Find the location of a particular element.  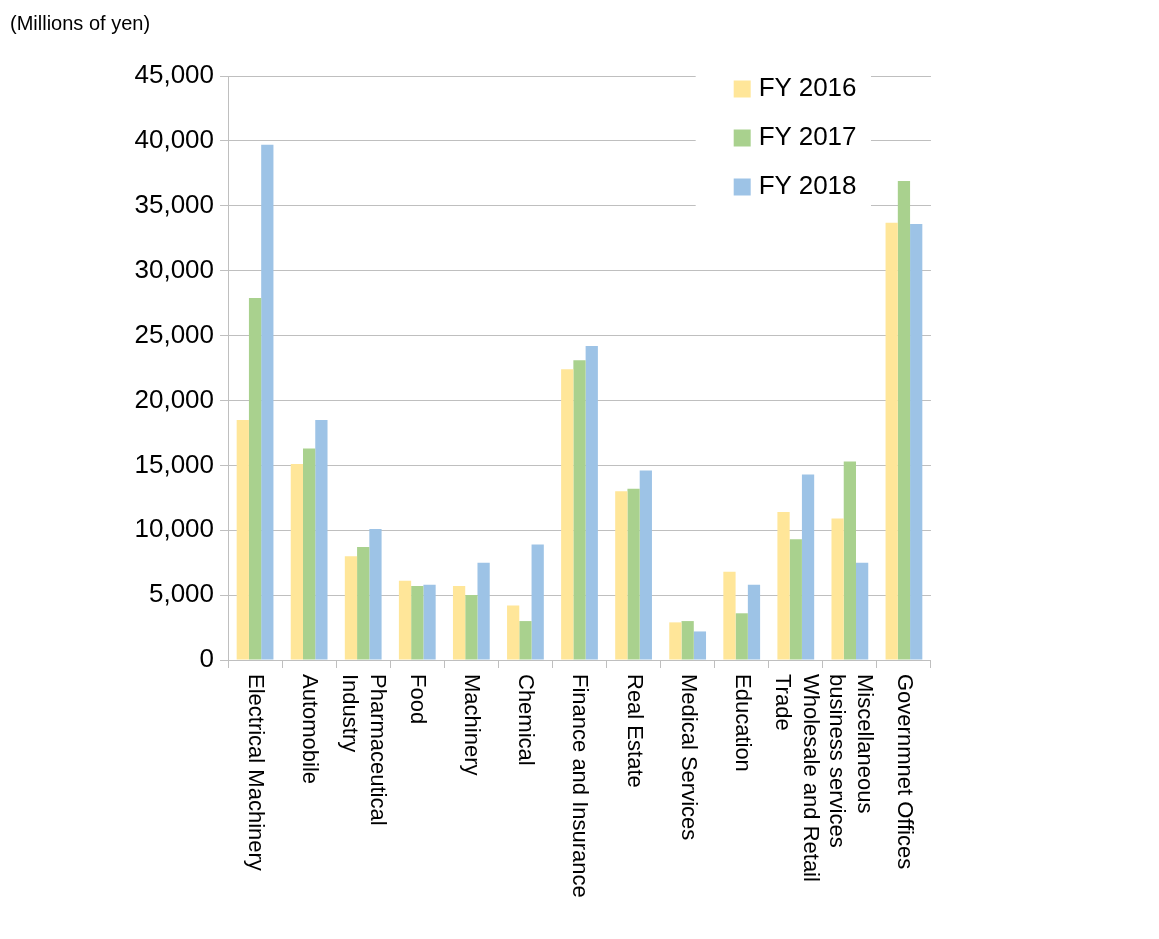

x-tick-label: Chemical is located at coordinates (527, 720).